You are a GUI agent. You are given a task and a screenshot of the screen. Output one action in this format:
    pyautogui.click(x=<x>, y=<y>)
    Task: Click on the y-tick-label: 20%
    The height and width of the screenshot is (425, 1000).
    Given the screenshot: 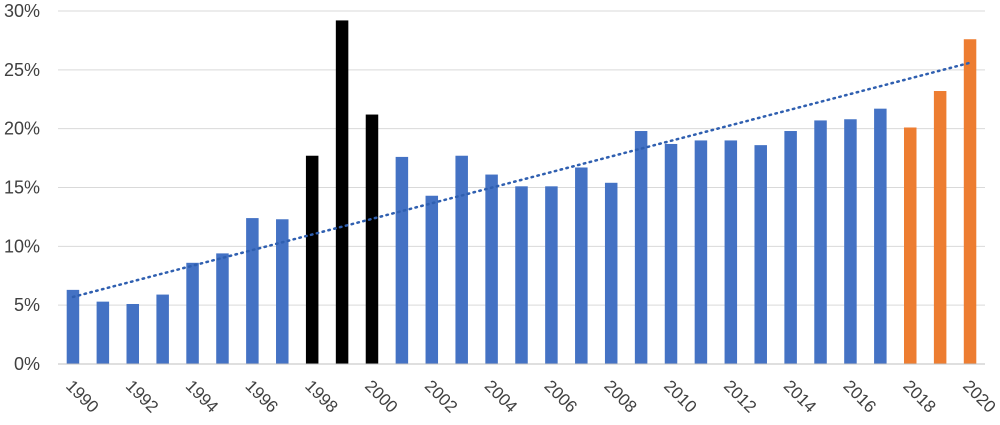 What is the action you would take?
    pyautogui.click(x=22, y=129)
    